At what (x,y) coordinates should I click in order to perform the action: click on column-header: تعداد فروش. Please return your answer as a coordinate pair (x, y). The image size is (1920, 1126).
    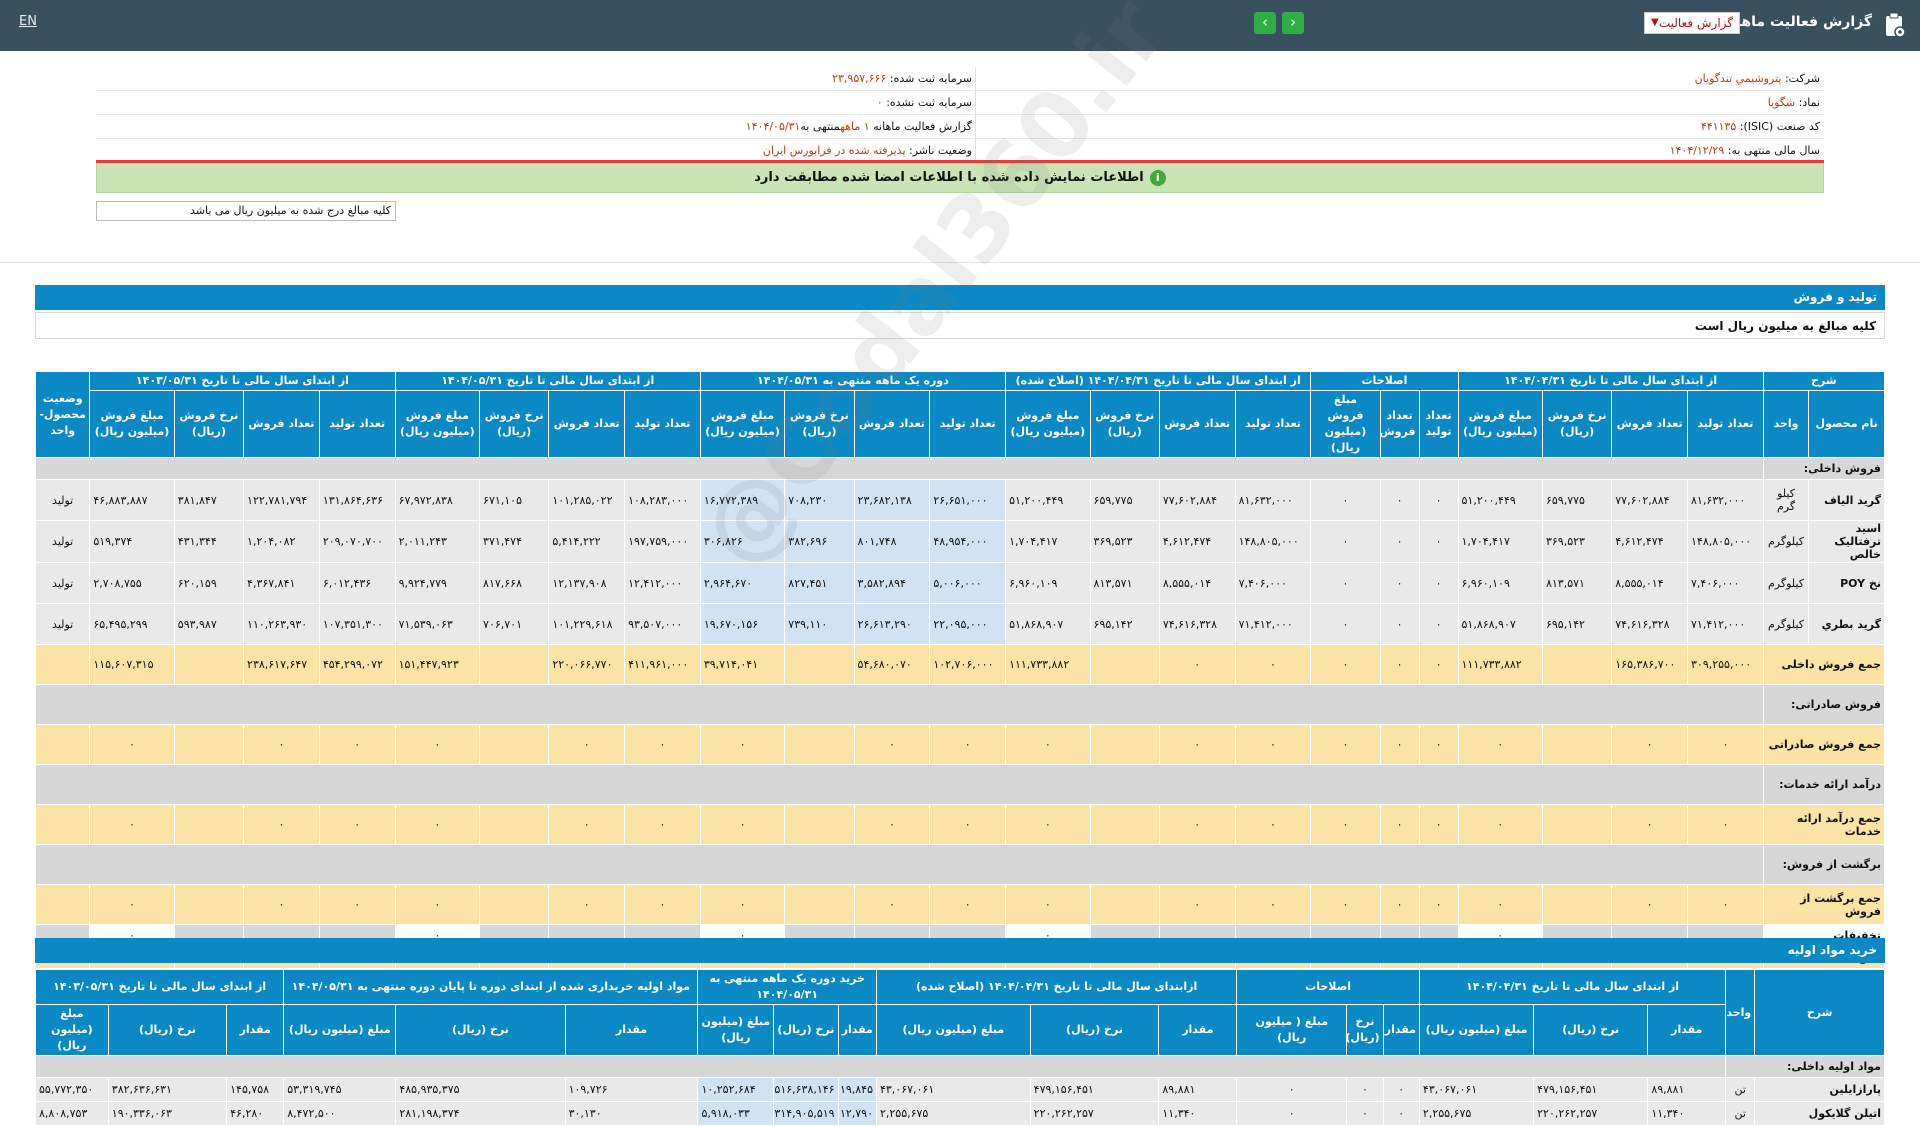
    Looking at the image, I should click on (1197, 424).